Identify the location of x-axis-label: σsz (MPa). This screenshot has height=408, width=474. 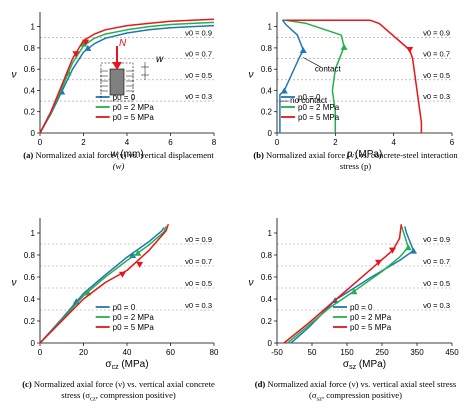
(364, 365).